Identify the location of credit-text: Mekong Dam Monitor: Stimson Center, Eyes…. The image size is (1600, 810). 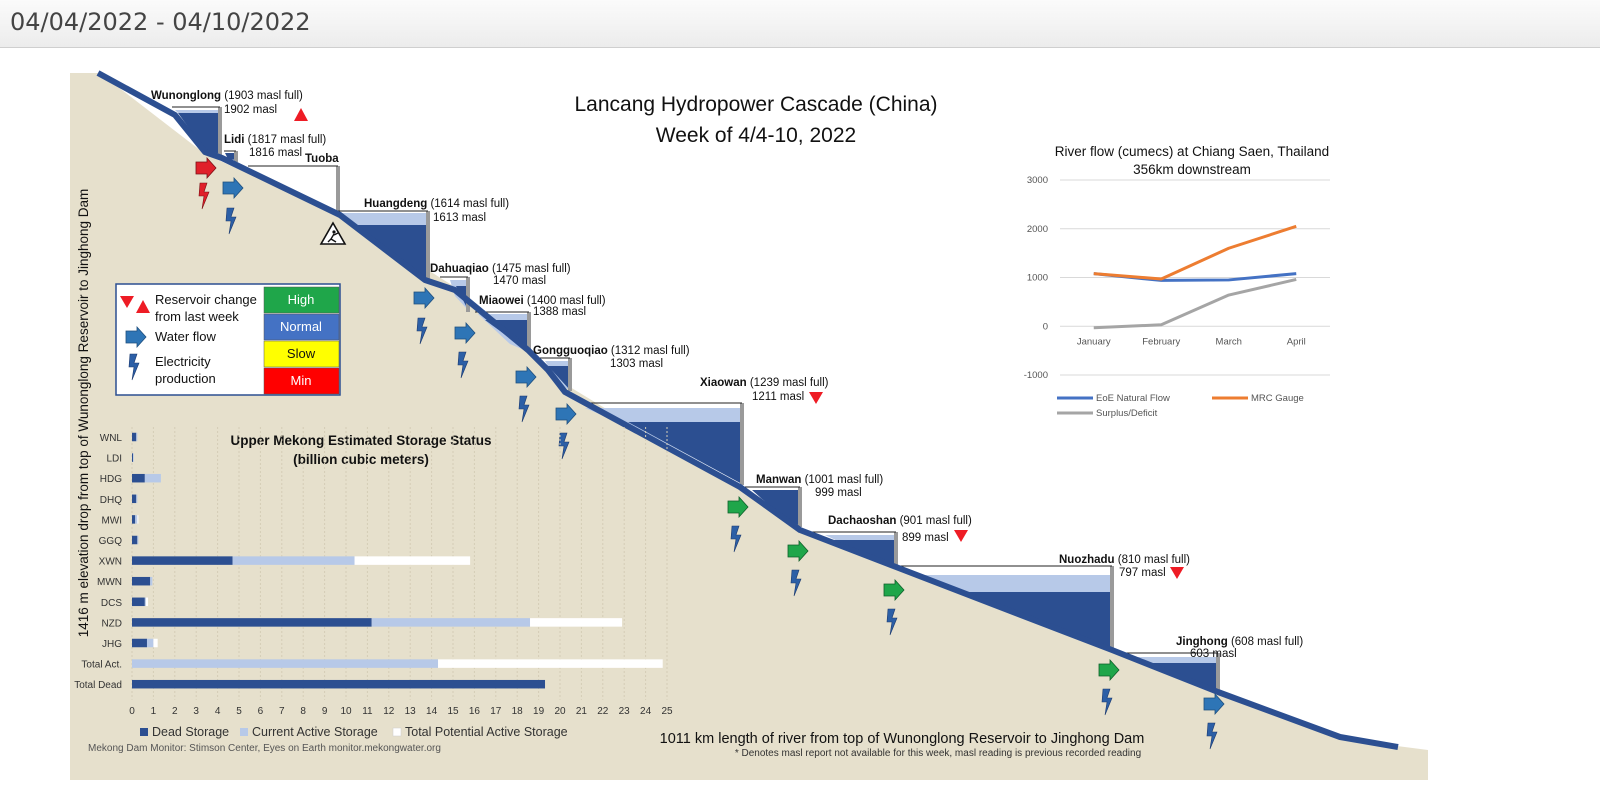
(264, 748).